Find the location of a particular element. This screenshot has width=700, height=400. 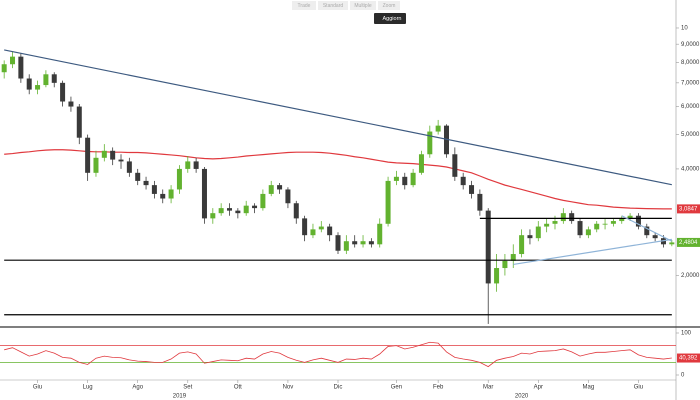

toolbar-label: Zoom is located at coordinates (389, 6).